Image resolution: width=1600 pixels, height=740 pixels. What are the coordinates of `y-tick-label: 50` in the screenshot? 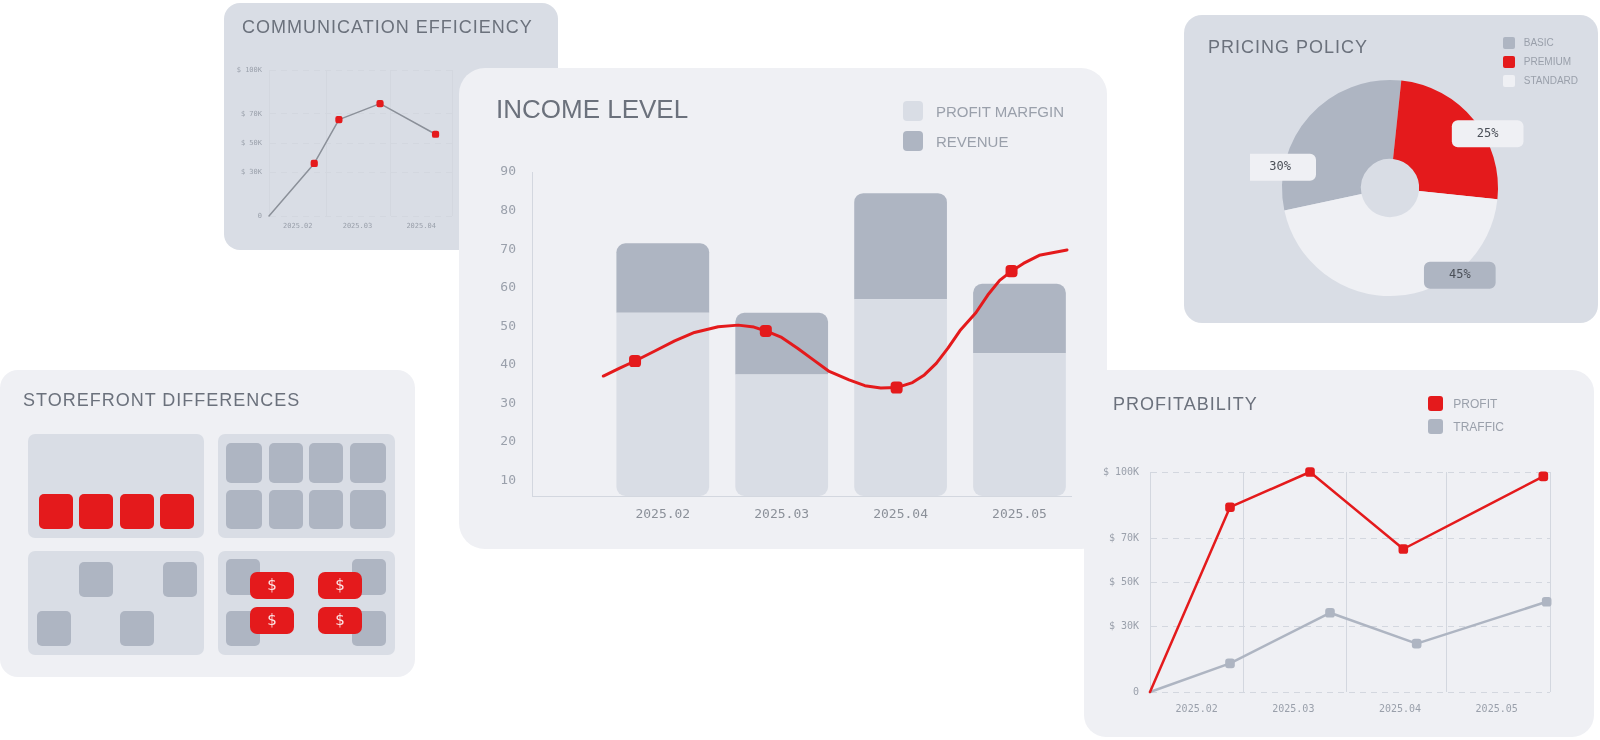 It's located at (508, 325).